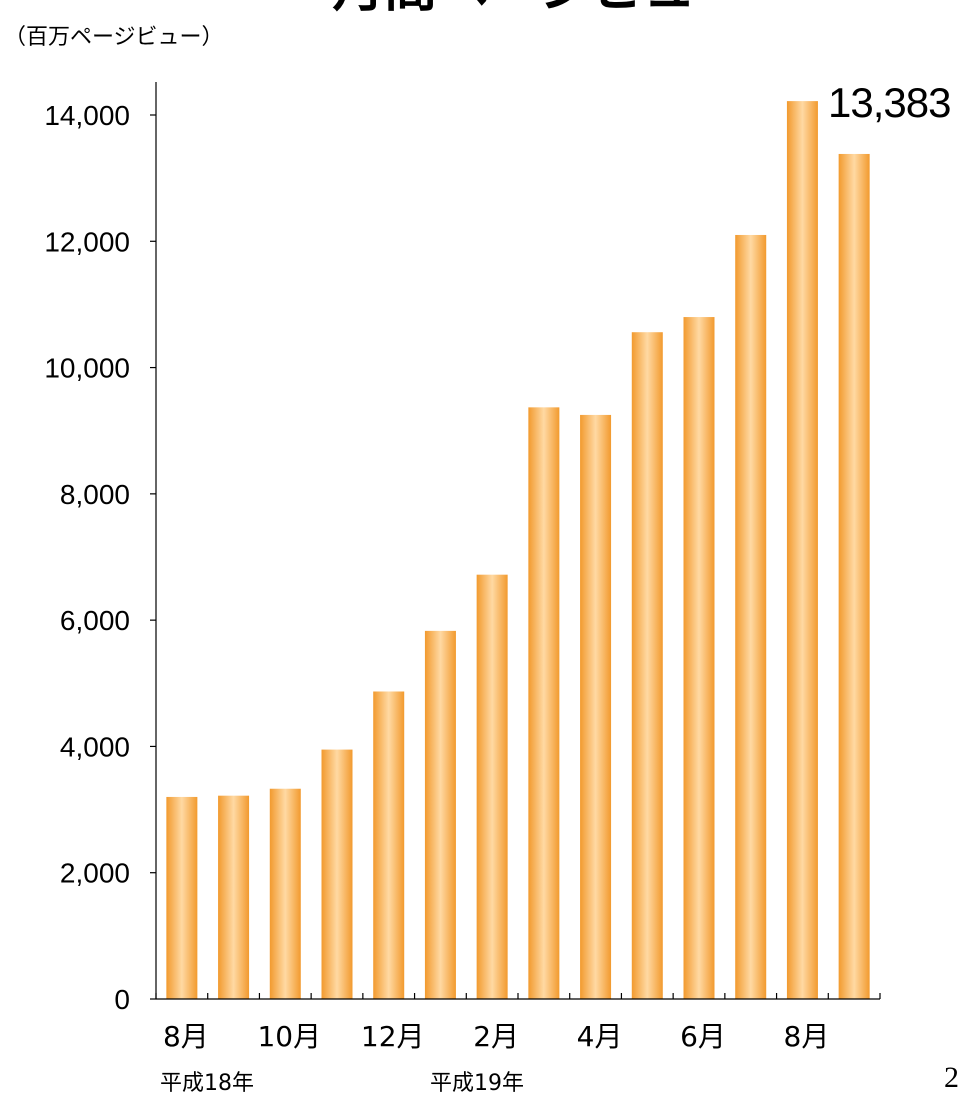  Describe the element at coordinates (95, 746) in the screenshot. I see `y-tick-label-2: 4,000` at that location.